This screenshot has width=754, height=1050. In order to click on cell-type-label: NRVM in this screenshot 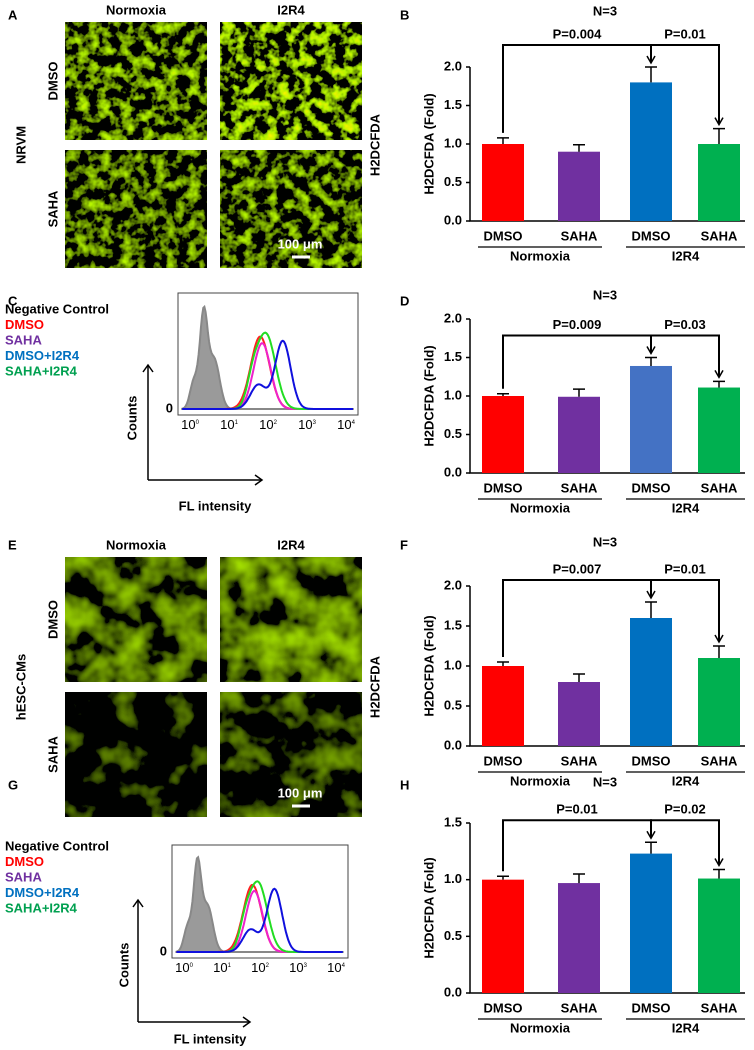, I will do `click(20, 145)`.